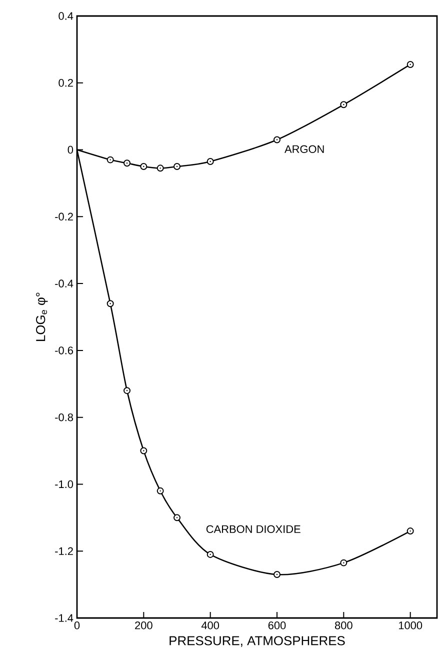  What do you see at coordinates (65, 83) in the screenshot?
I see `y-tick-label: 0.2` at bounding box center [65, 83].